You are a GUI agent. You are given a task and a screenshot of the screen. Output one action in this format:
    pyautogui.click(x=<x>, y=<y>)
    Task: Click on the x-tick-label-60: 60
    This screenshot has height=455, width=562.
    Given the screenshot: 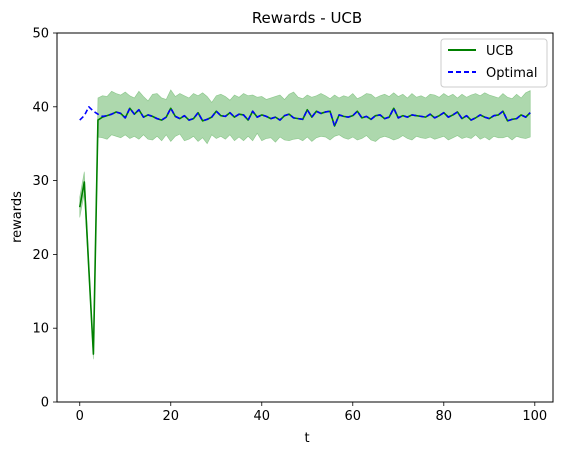 What is the action you would take?
    pyautogui.click(x=353, y=416)
    